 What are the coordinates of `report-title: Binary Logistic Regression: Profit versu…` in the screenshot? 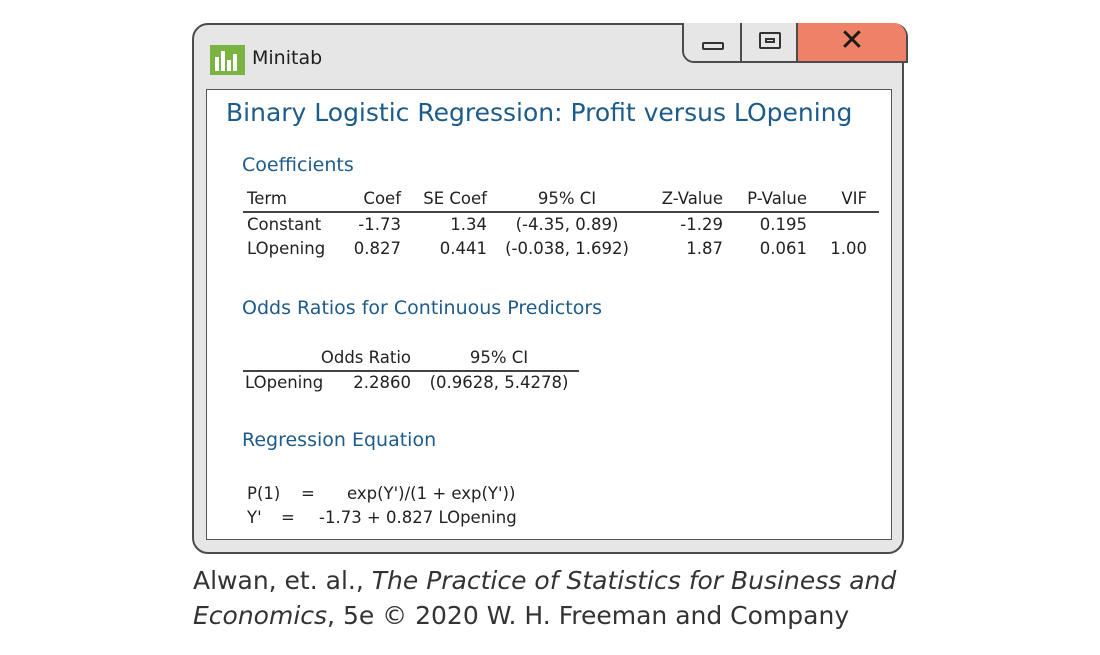 It's located at (539, 112).